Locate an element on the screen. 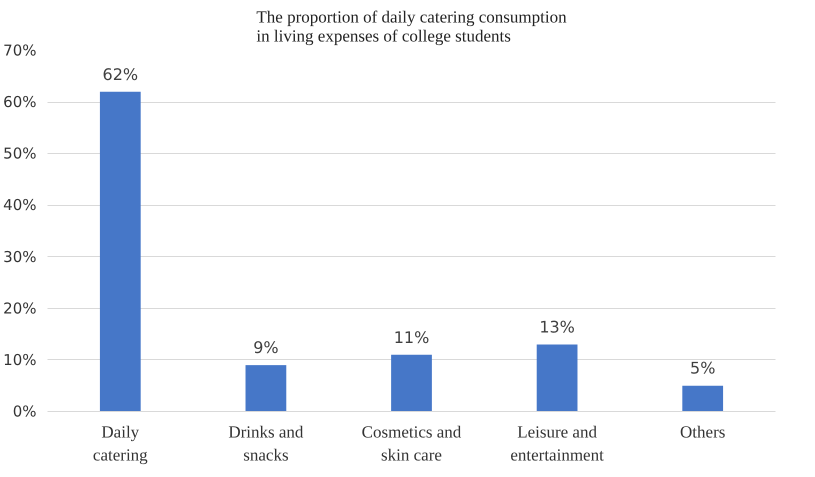 This screenshot has height=477, width=815. x-tick-label: Others is located at coordinates (703, 432).